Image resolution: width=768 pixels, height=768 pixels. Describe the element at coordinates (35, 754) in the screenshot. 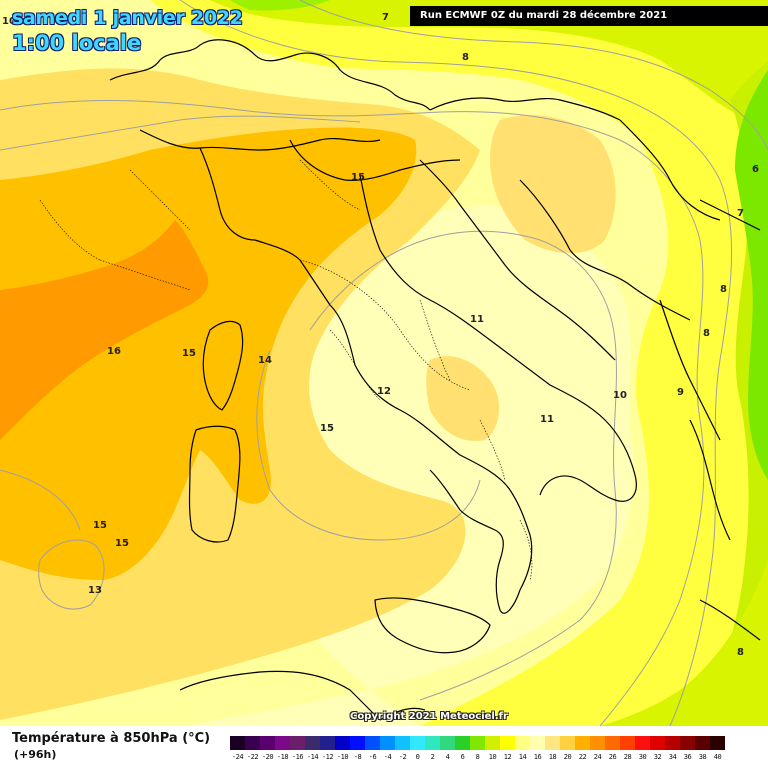

I see `forecast-offset: (+96h)` at that location.